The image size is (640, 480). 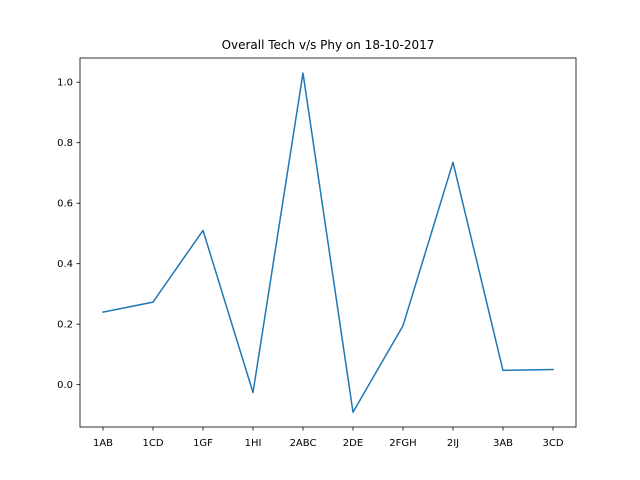 What do you see at coordinates (503, 443) in the screenshot?
I see `x-tick-label: 3AB` at bounding box center [503, 443].